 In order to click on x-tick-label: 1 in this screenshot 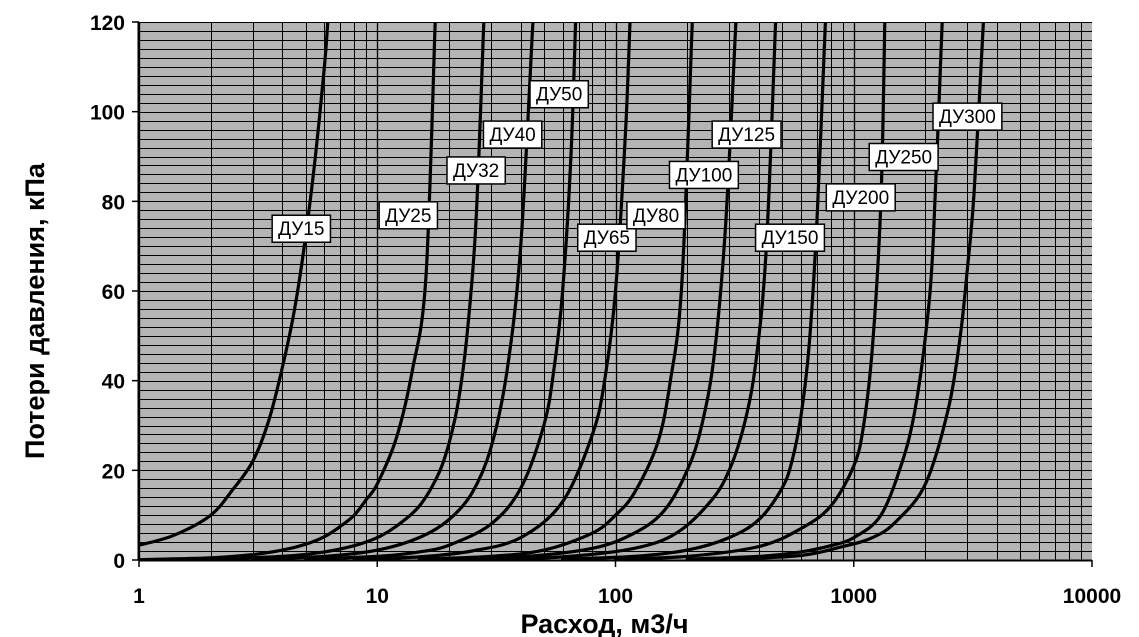, I will do `click(139, 596)`.